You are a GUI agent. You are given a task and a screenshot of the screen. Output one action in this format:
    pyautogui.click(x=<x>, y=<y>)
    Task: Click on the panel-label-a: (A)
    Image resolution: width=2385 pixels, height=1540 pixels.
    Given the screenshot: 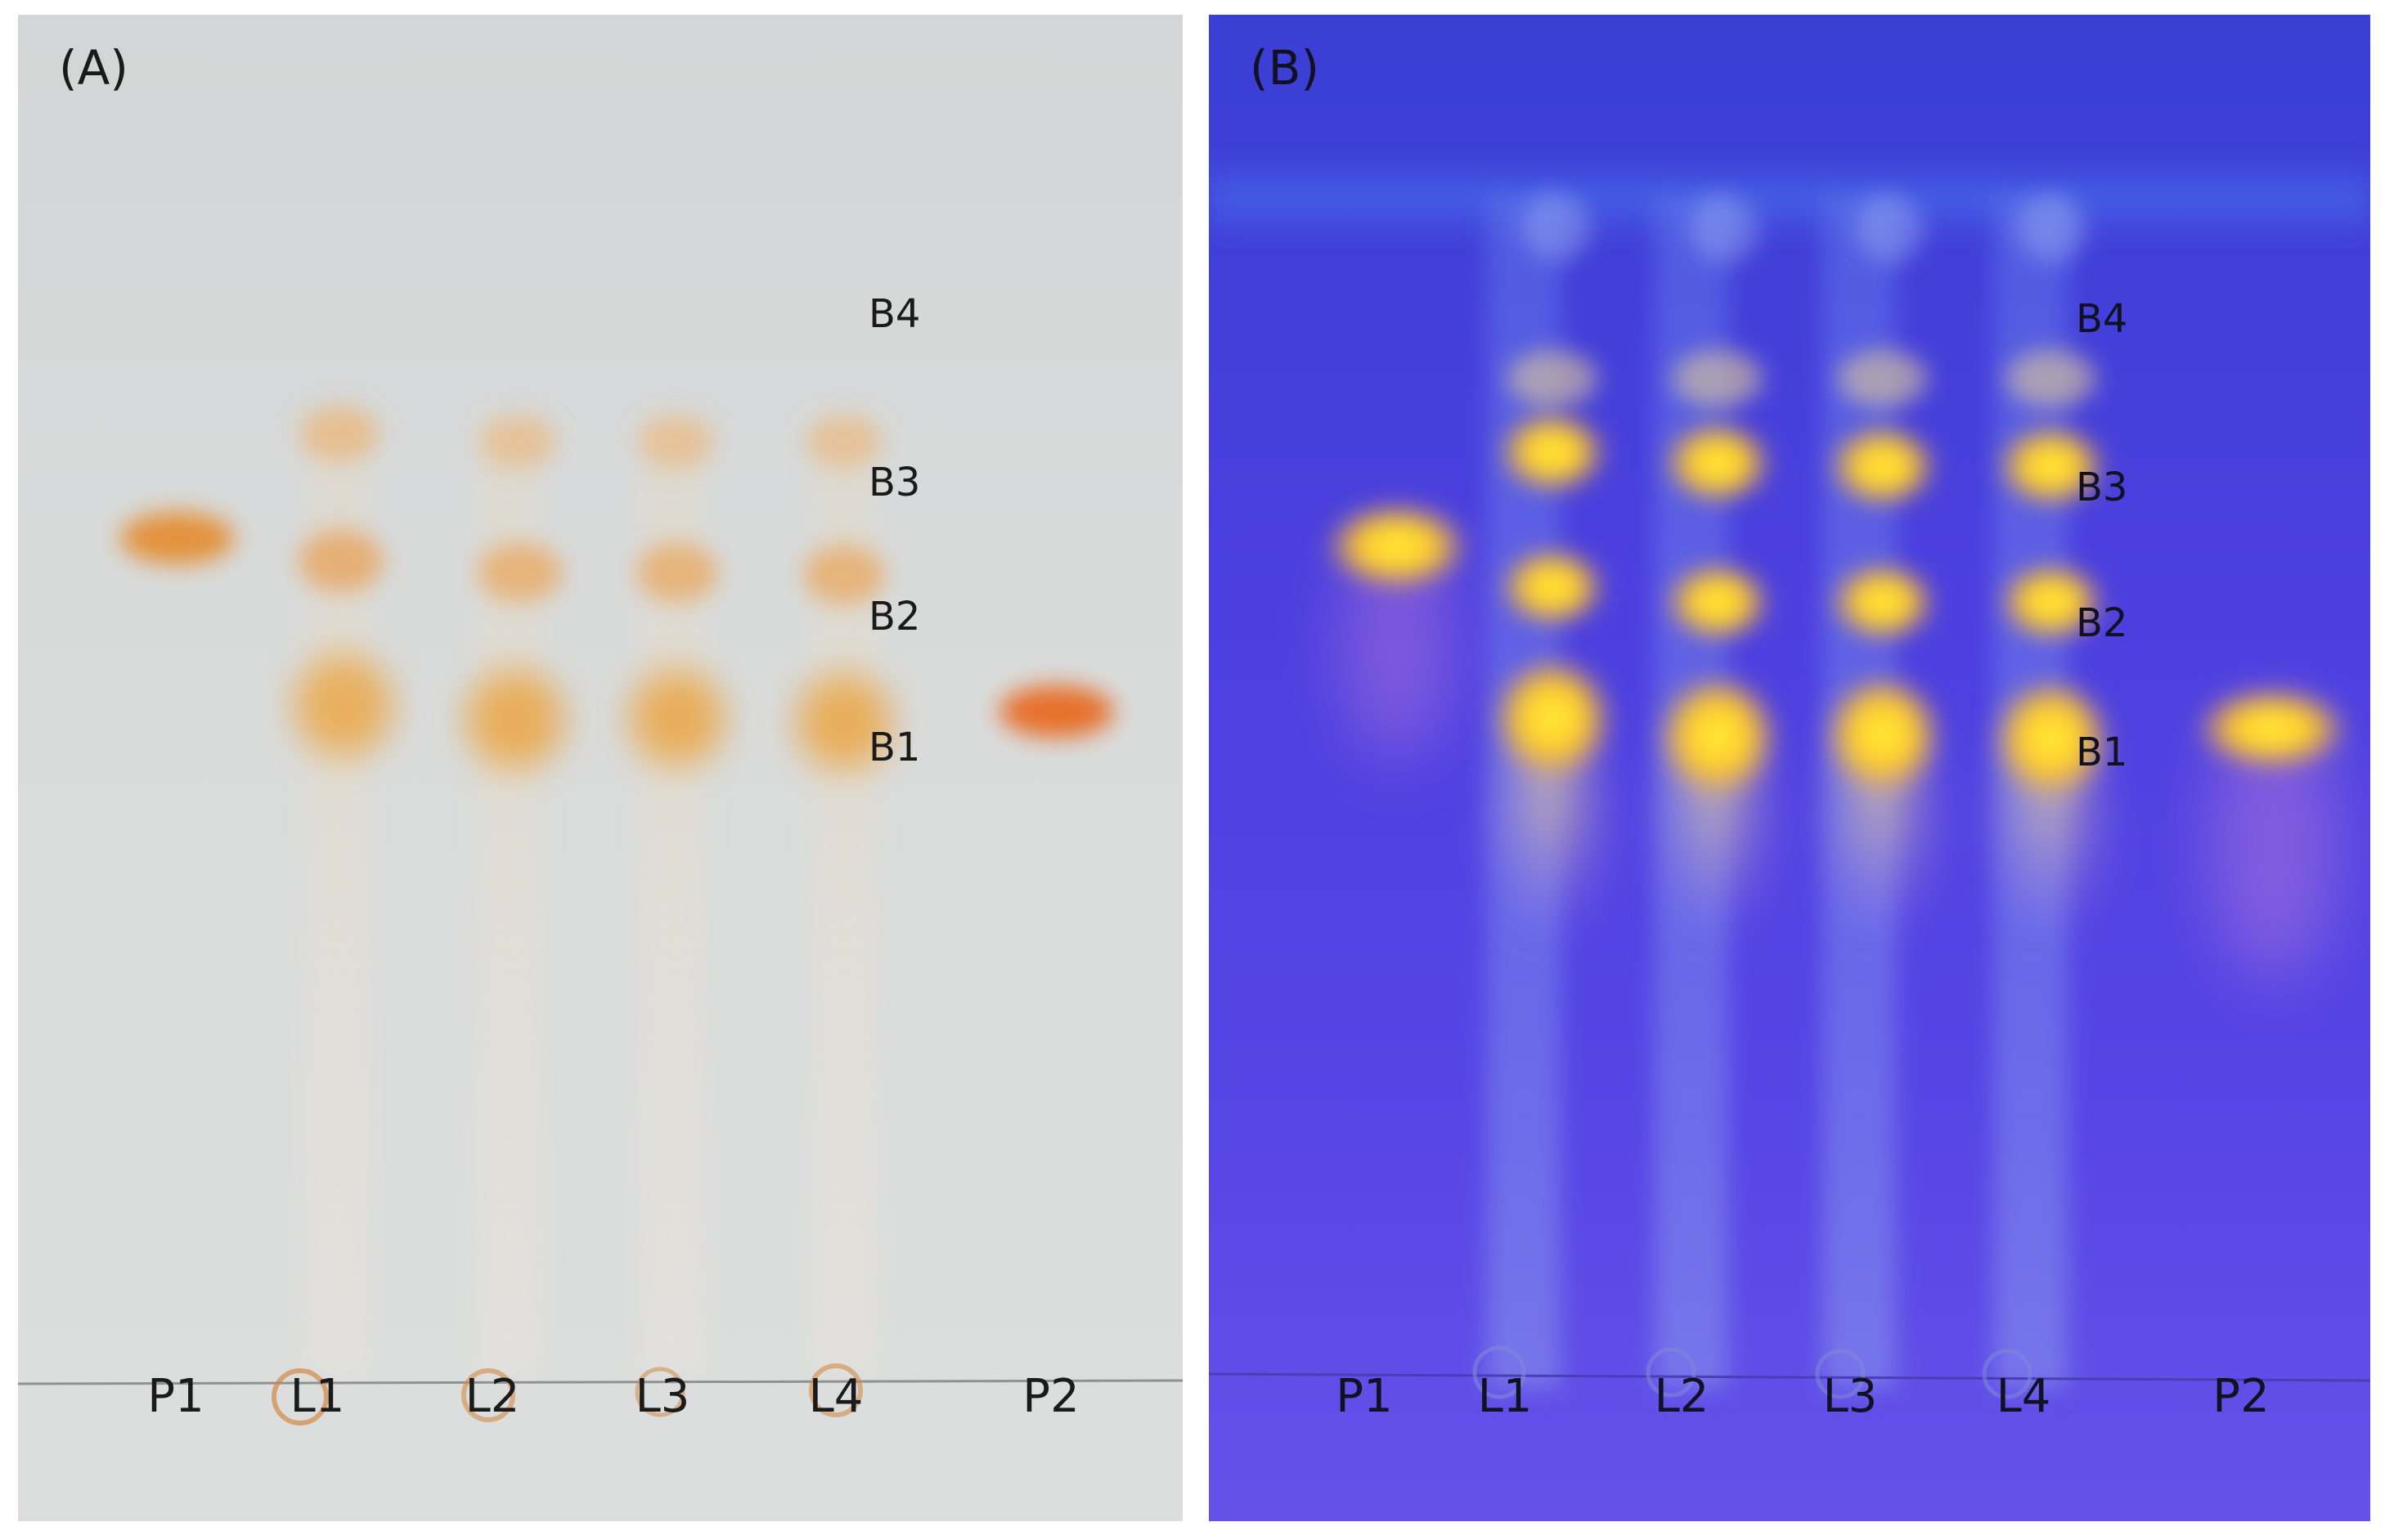 What is the action you would take?
    pyautogui.click(x=93, y=68)
    